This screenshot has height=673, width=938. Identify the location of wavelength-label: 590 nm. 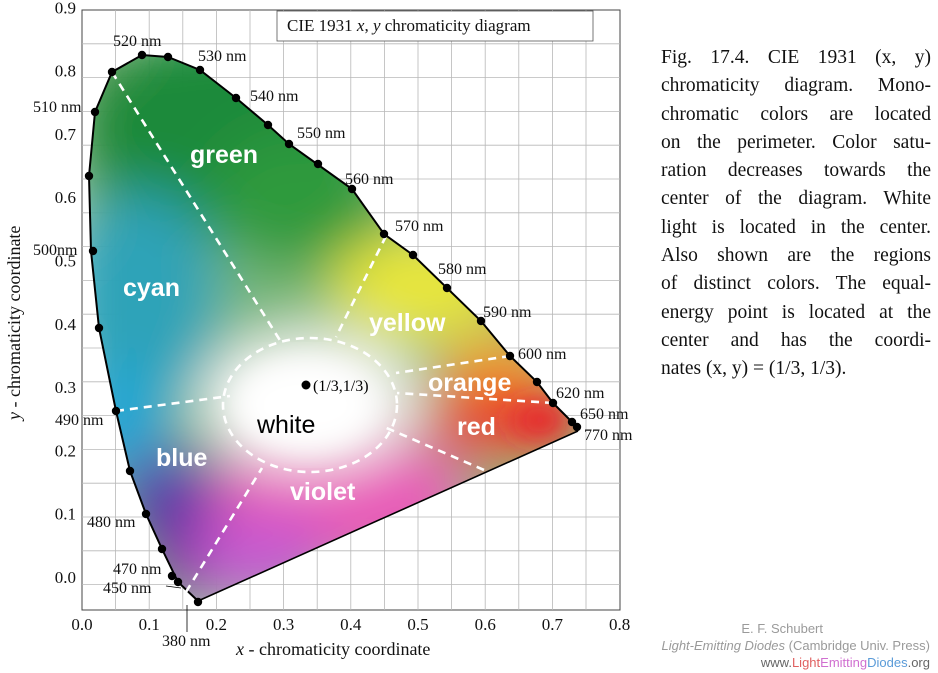
(507, 312).